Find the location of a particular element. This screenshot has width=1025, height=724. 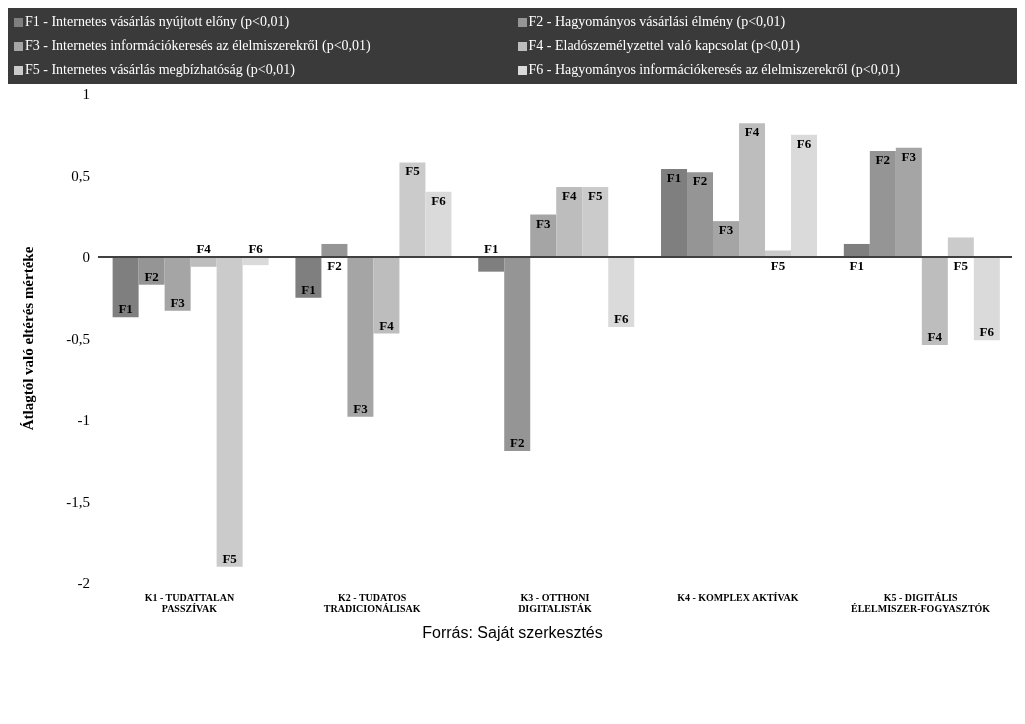

y-tick-label: 0,5 is located at coordinates (80, 175).